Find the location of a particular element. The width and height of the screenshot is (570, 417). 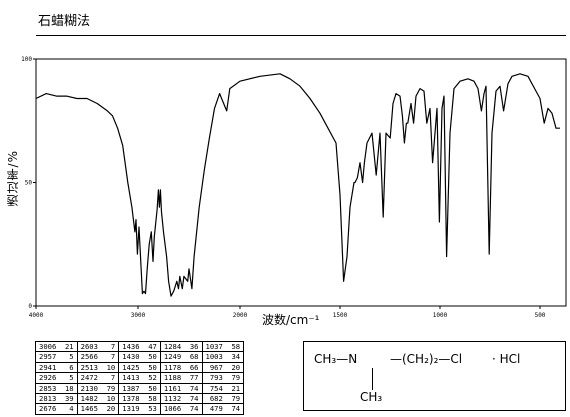

structure-left-group: CH₃—N is located at coordinates (336, 359).